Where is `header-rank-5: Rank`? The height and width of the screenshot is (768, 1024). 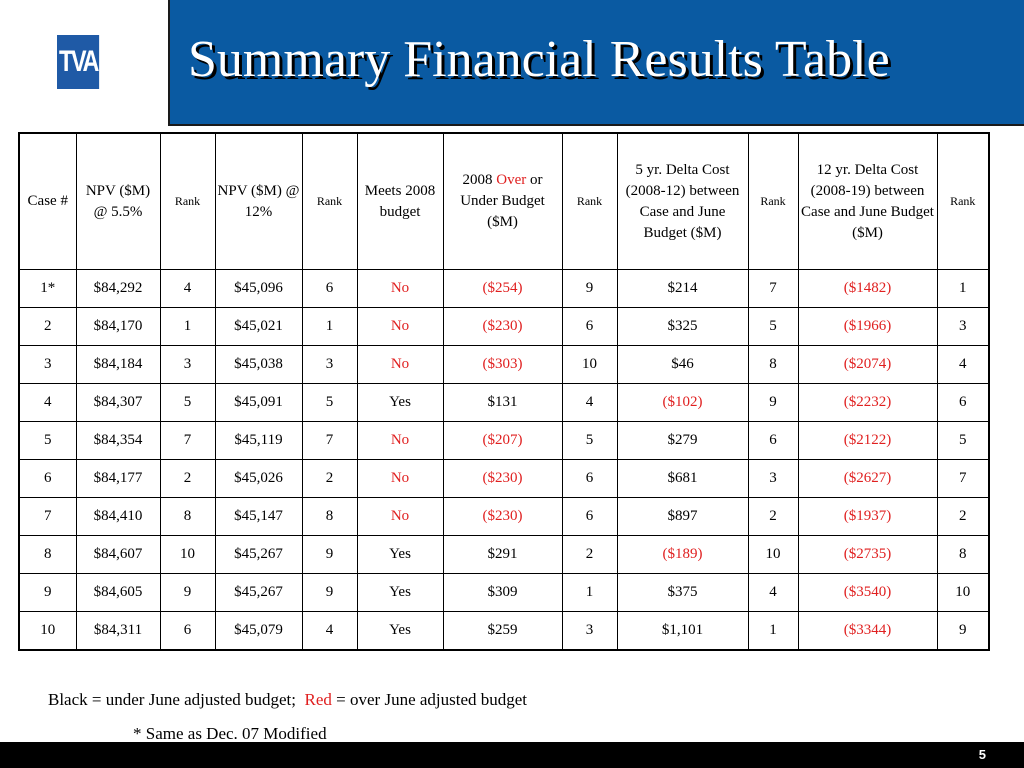 header-rank-5: Rank is located at coordinates (963, 201).